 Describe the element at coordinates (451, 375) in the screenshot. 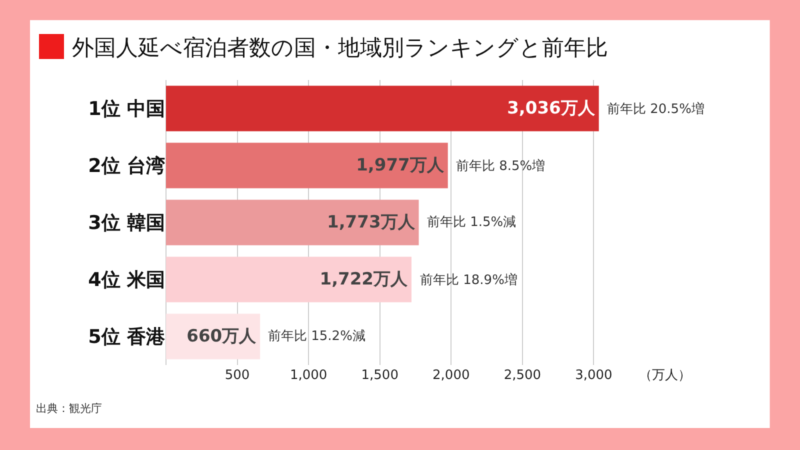

I see `x-tick-label: 2,000` at that location.